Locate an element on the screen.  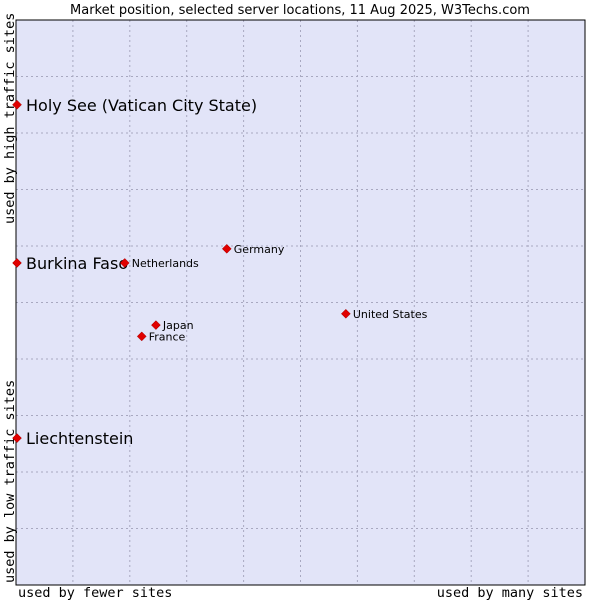
data-point-label: Japan is located at coordinates (178, 325).